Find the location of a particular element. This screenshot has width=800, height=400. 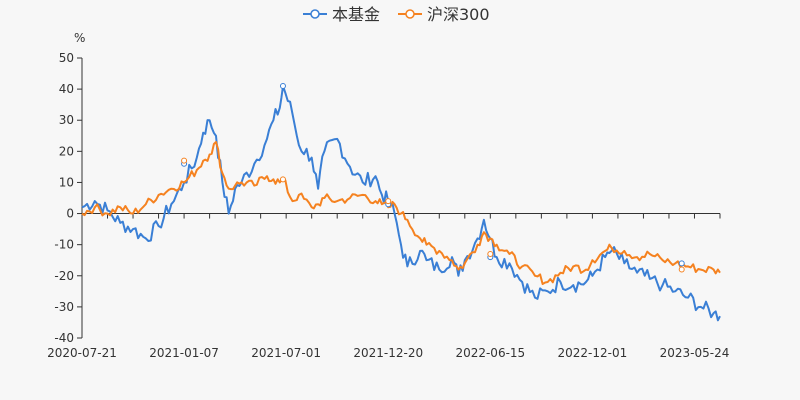

x-tick-label: 2022-06-15 is located at coordinates (490, 353).